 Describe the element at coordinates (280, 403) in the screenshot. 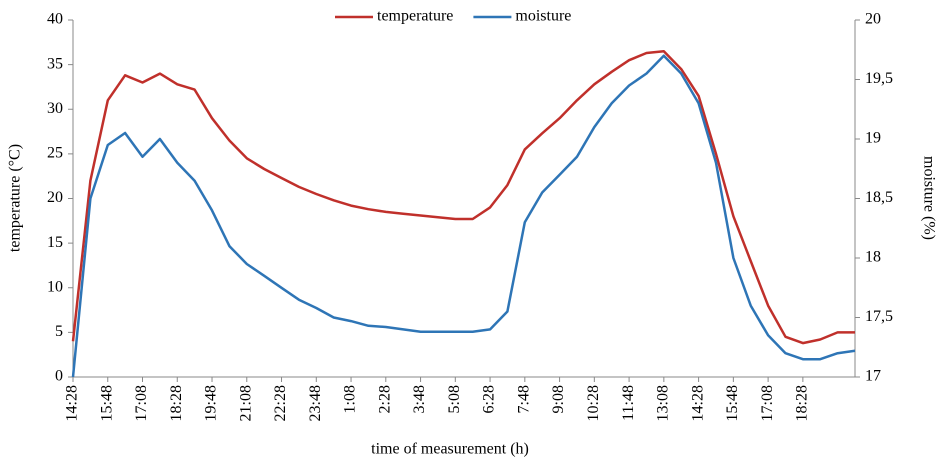

I see `x-tick-label: 22:28` at that location.